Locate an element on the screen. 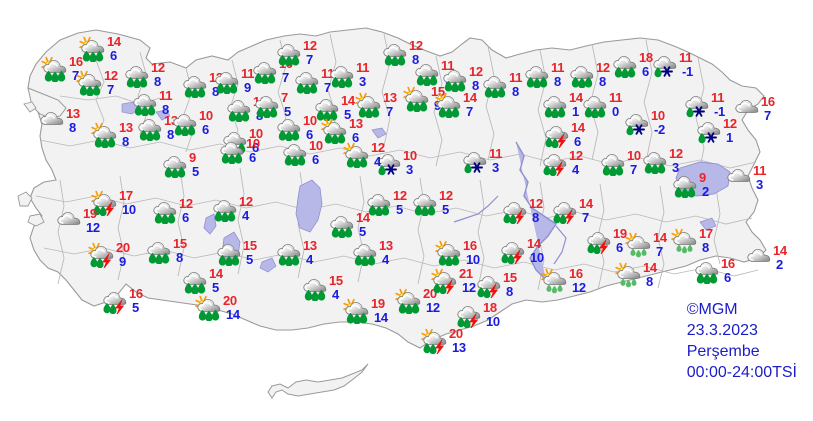 This screenshot has height=421, width=813. min-temperature: -1 is located at coordinates (719, 111).